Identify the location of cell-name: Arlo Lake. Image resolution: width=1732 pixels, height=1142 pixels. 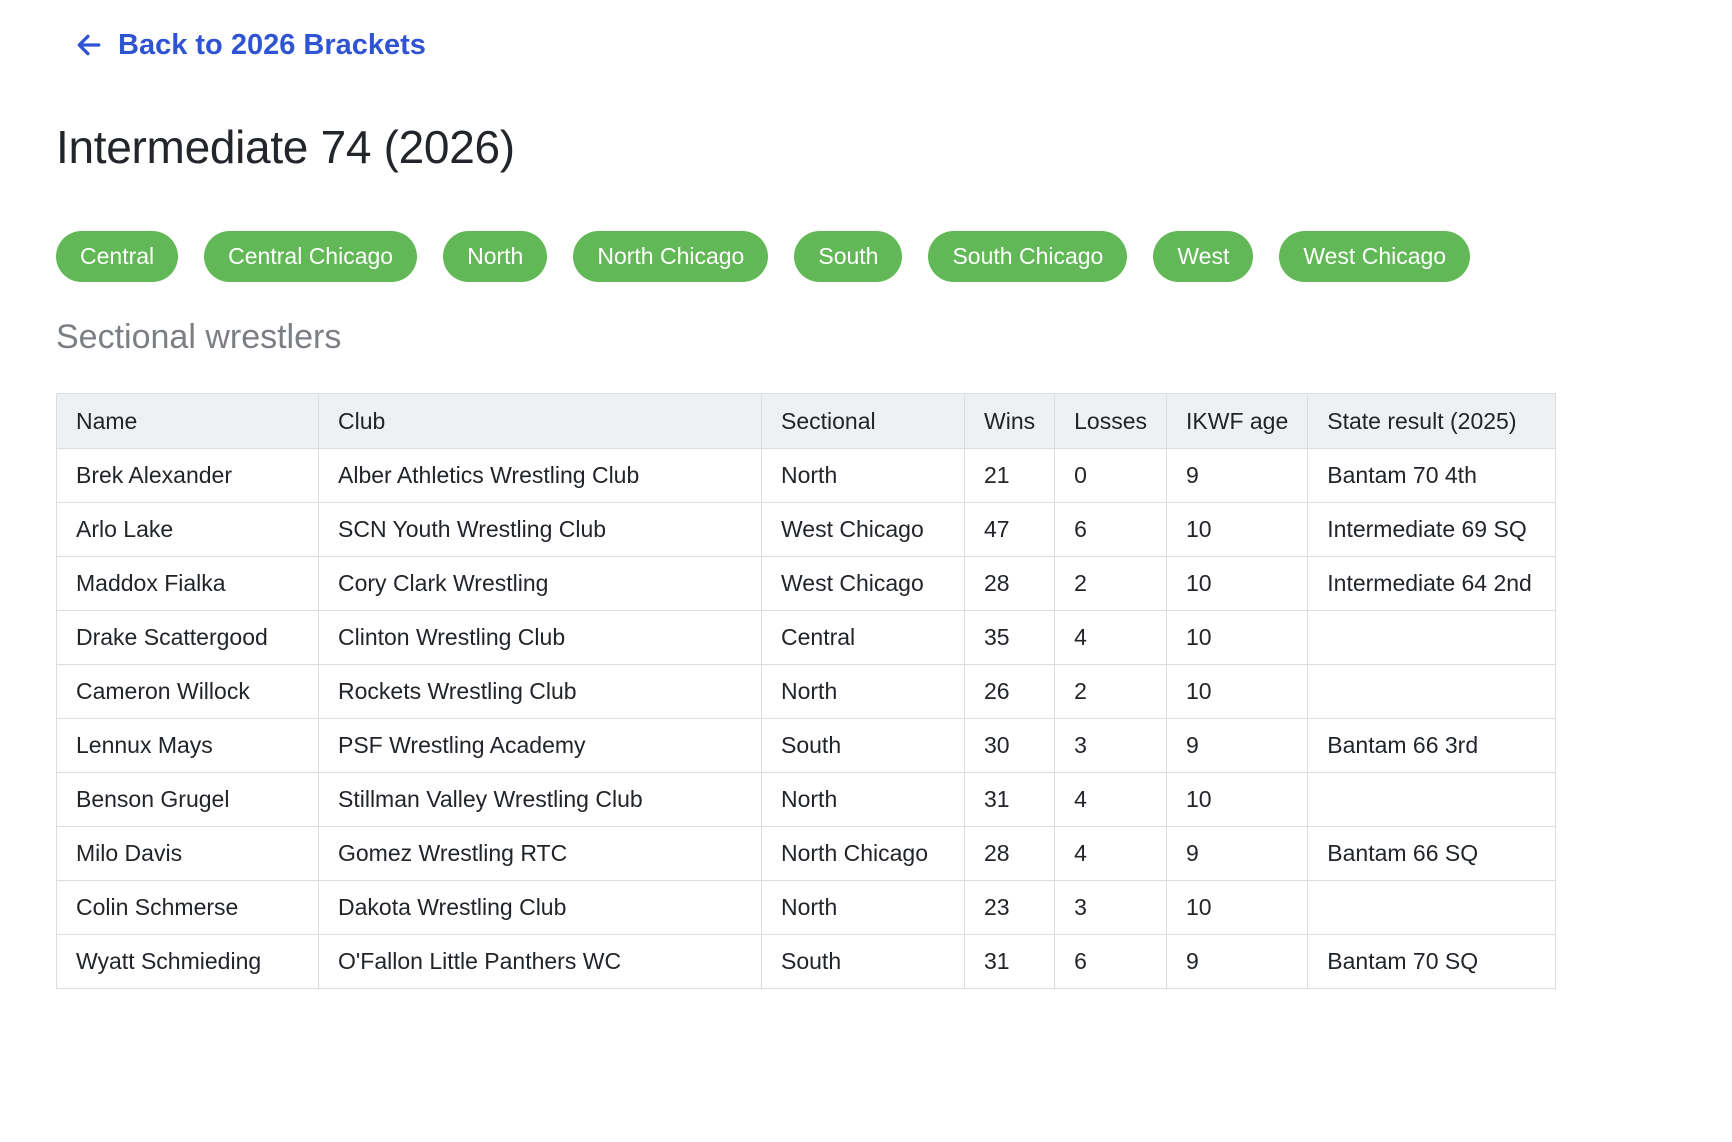
(187, 529).